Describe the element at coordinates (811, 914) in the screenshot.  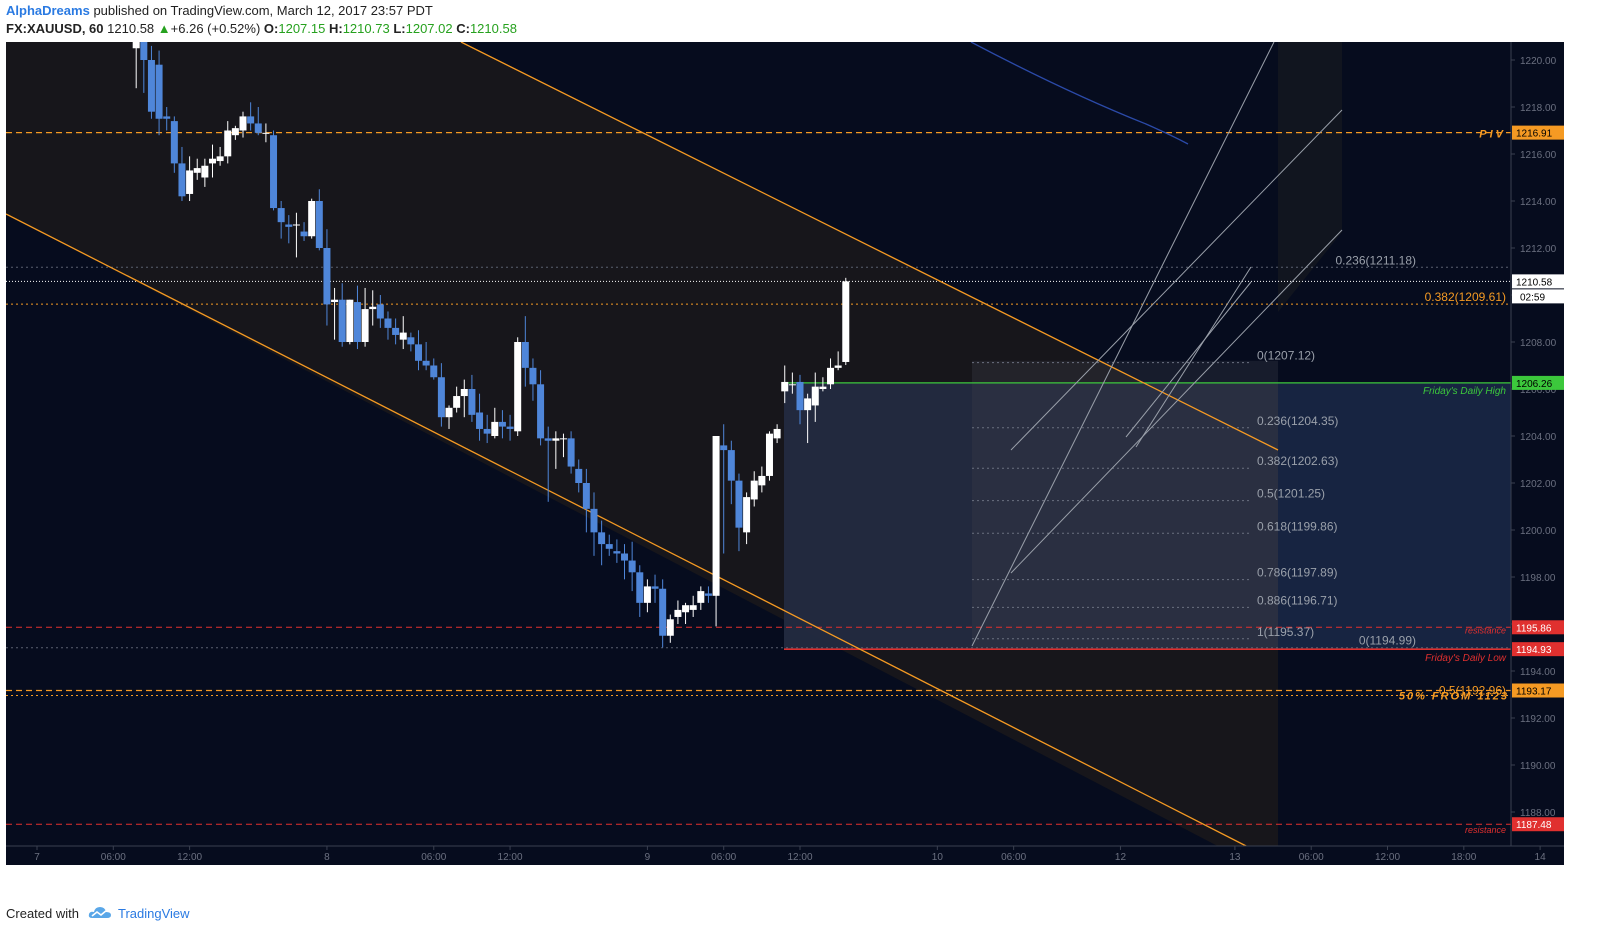
I see `chart-footer: Created with TradingView` at that location.